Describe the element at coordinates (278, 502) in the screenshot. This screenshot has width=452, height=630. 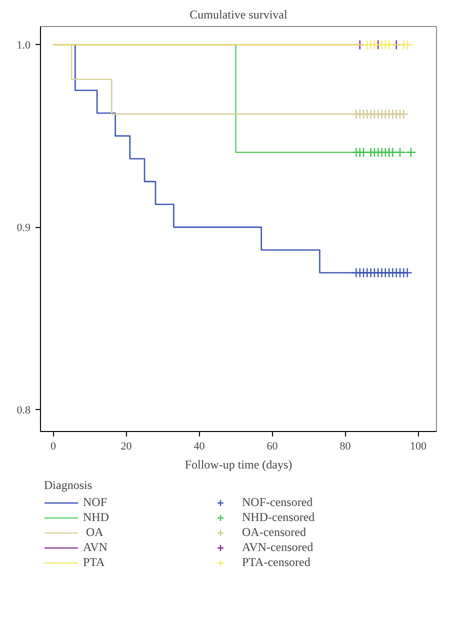
I see `legend-label: NOF-censored` at that location.